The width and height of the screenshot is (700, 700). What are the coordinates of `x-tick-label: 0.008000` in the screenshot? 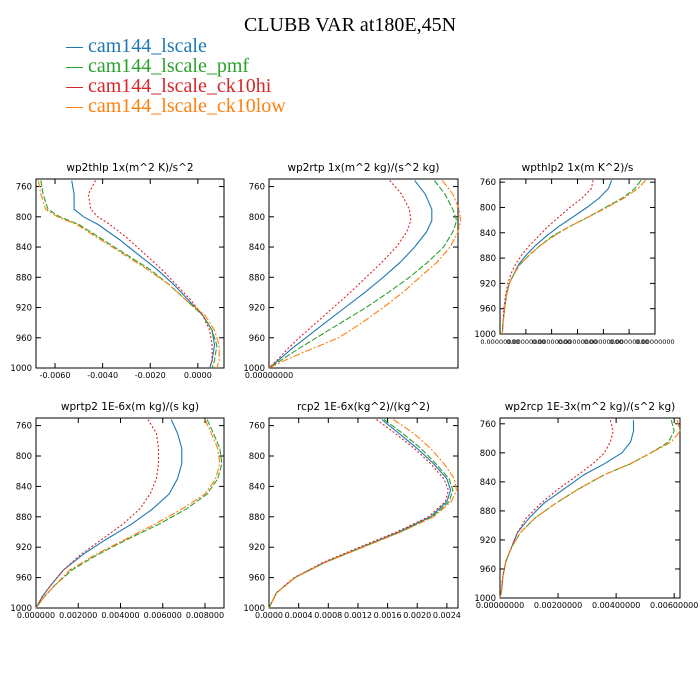 It's located at (205, 615).